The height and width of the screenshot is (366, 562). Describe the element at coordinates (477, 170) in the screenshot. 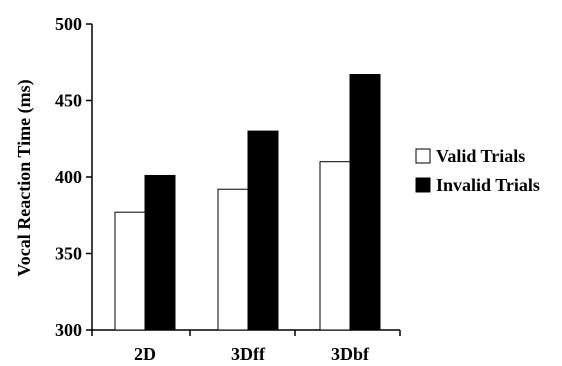

I see `legend: Valid Trials Invalid Trials` at that location.